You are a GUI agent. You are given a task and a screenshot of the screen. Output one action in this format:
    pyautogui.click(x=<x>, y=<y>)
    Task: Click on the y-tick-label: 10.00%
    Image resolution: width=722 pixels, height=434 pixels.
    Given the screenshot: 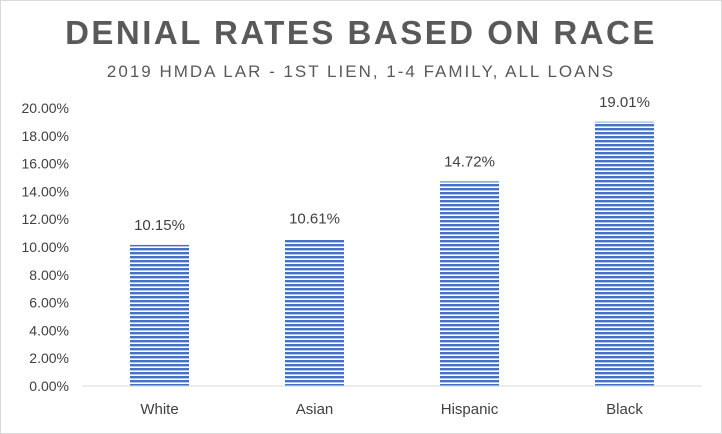 What is the action you would take?
    pyautogui.click(x=45, y=247)
    